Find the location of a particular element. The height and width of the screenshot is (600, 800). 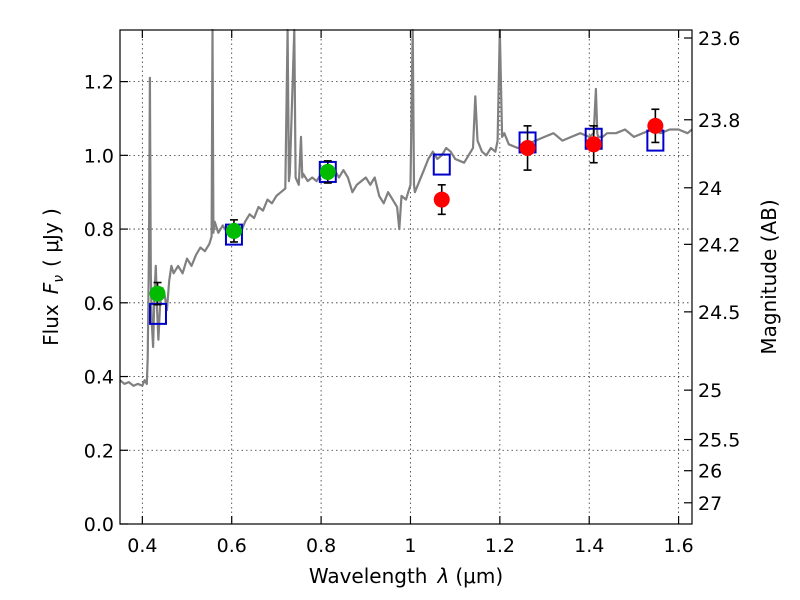

x-axis-label-text: Wavelength is located at coordinates (368, 576).